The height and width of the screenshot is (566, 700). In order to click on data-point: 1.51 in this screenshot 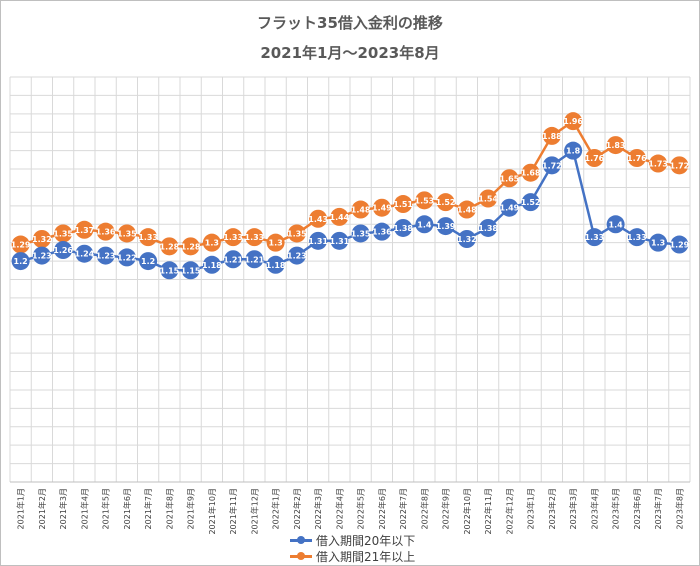, I will do `click(403, 204)`.